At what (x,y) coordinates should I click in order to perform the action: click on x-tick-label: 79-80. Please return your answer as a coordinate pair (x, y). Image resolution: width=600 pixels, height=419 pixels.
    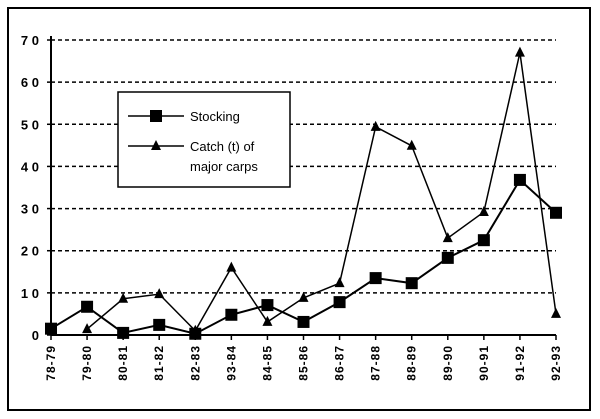
    Looking at the image, I should click on (87, 363).